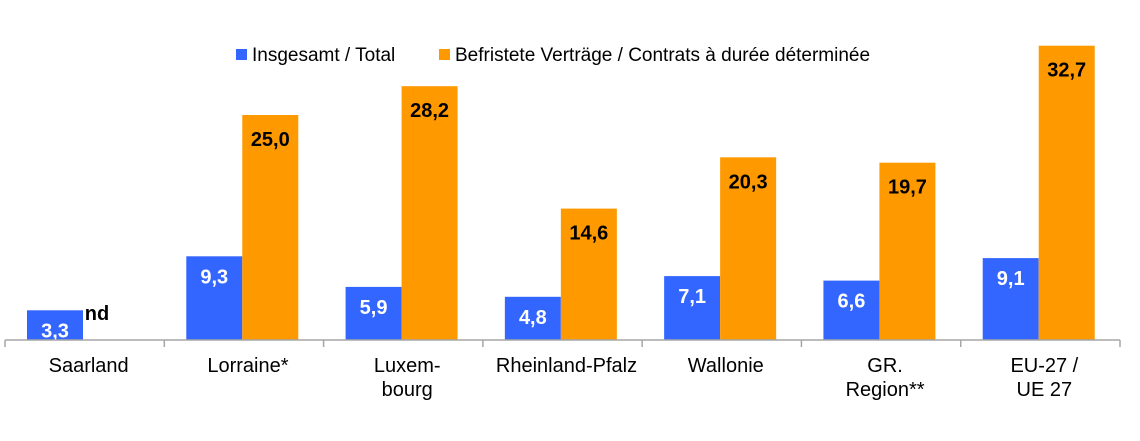  What do you see at coordinates (407, 390) in the screenshot?
I see `category-label: bourg` at bounding box center [407, 390].